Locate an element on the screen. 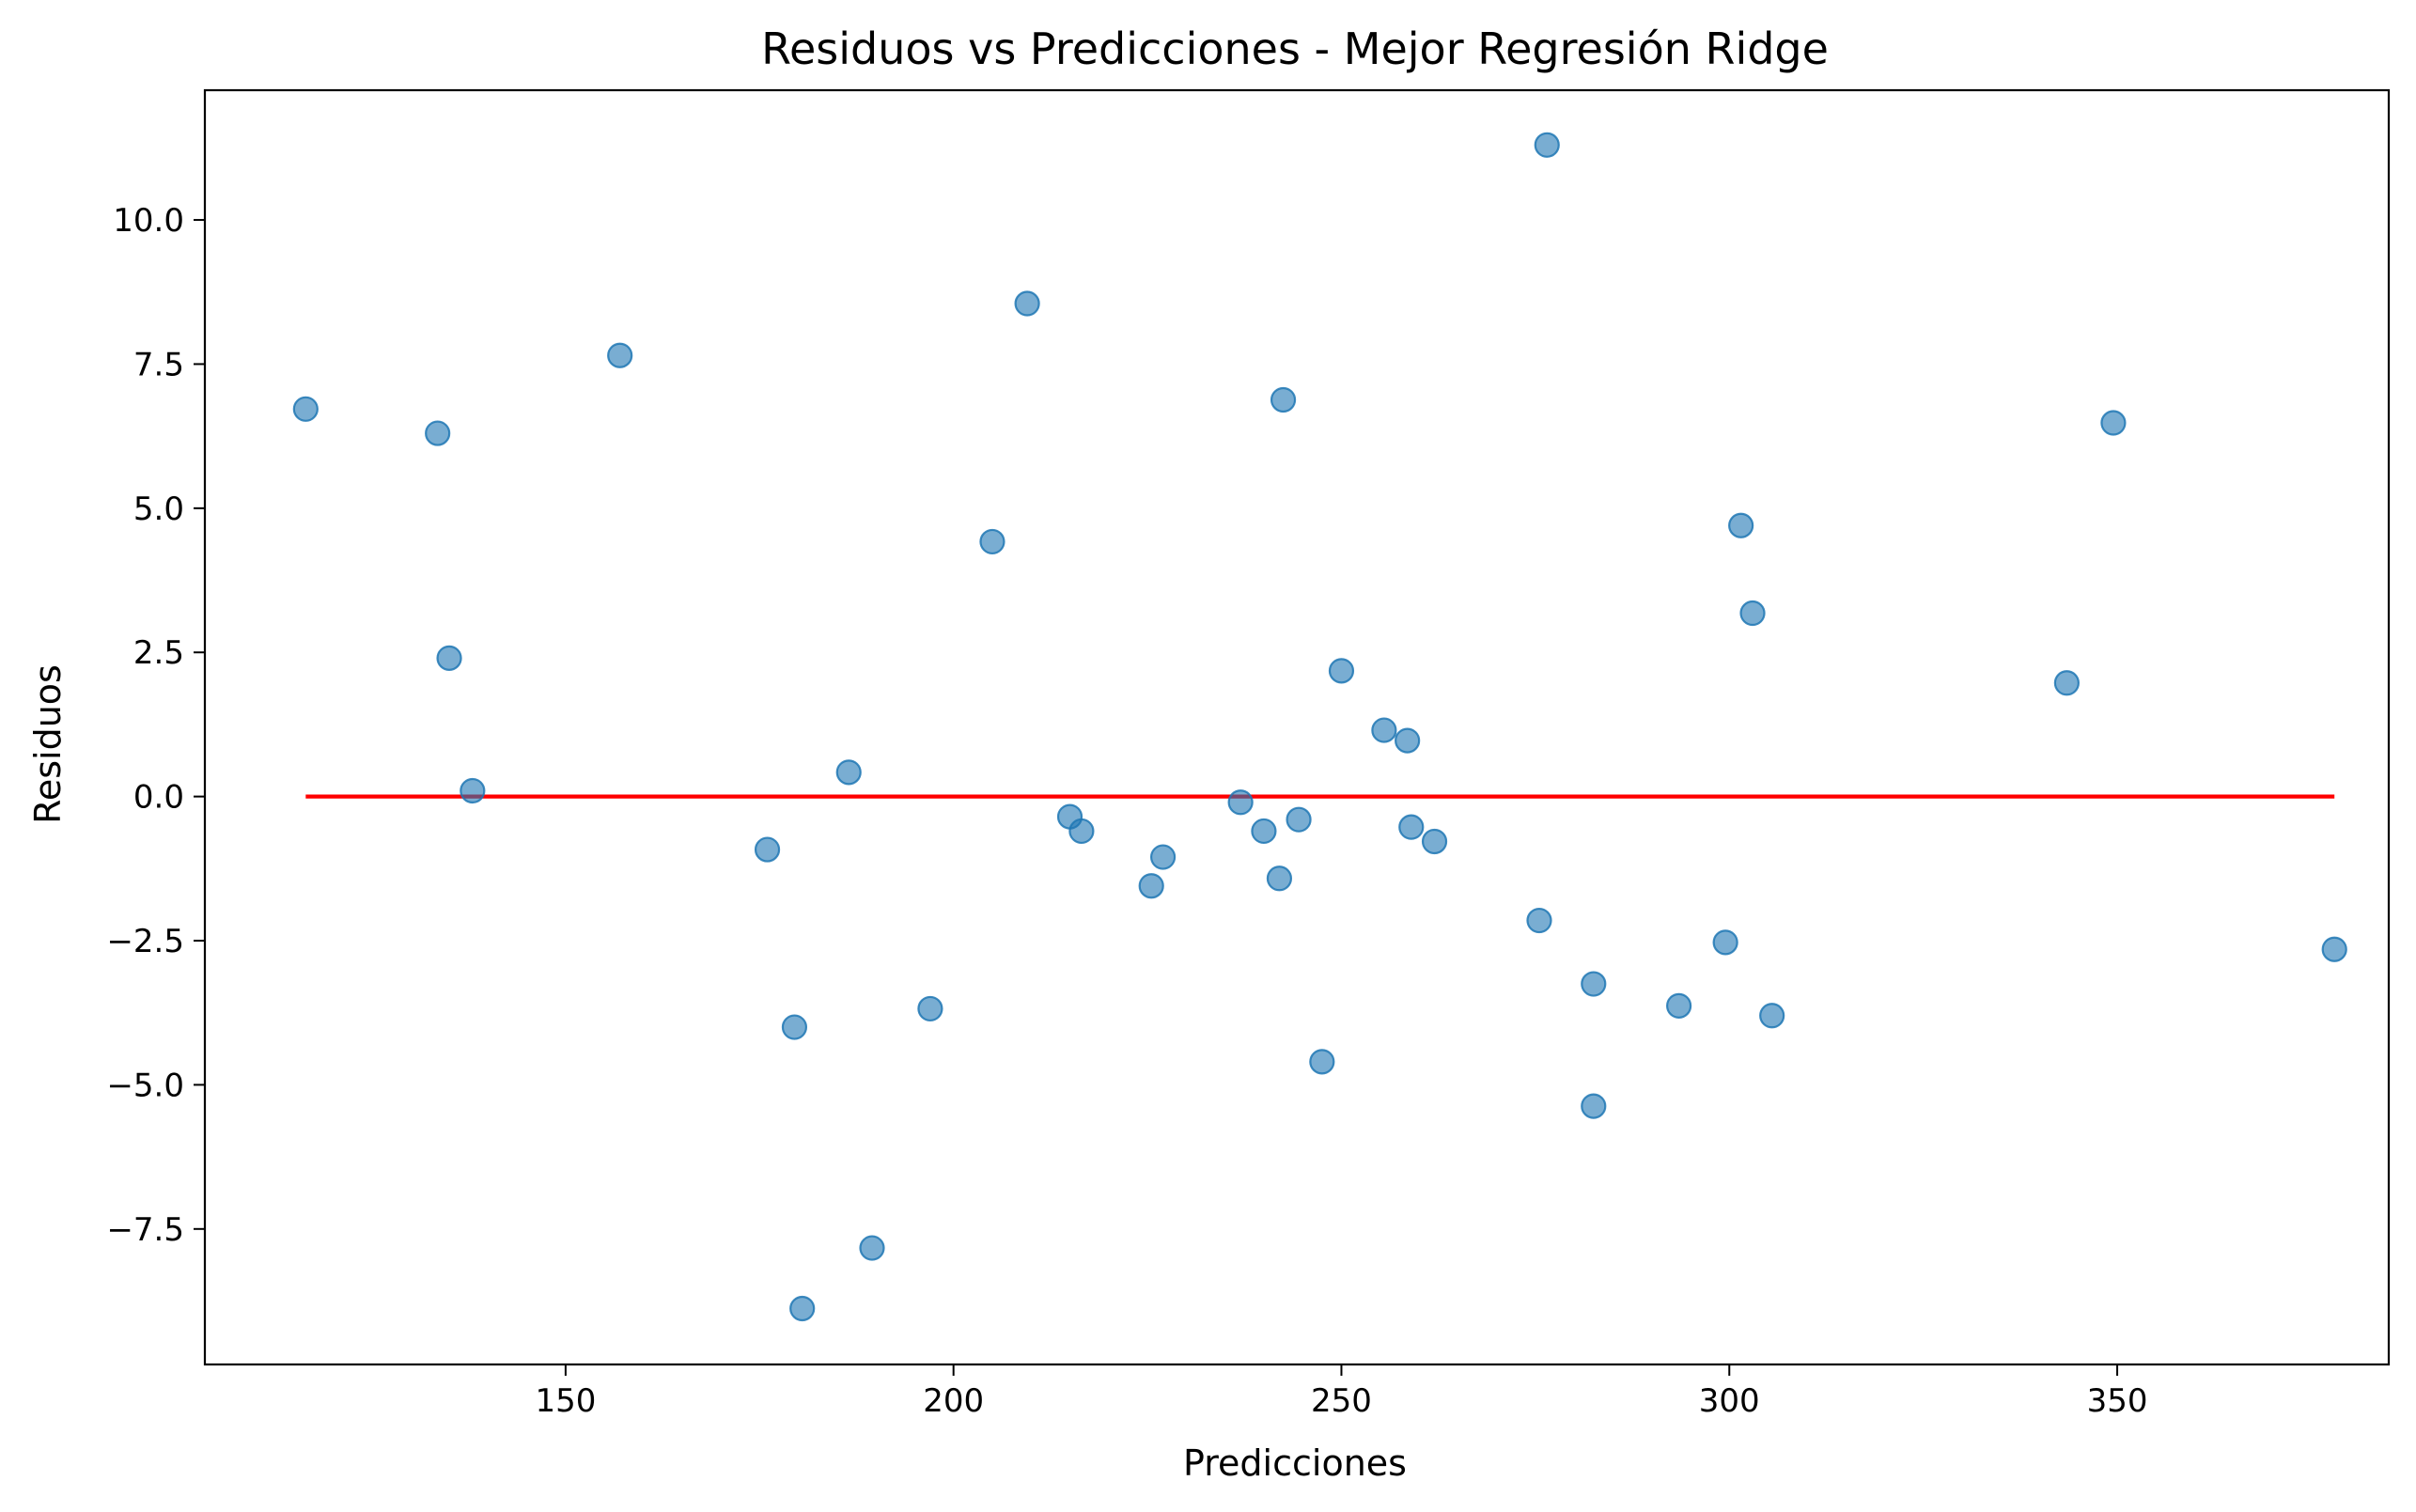 This screenshot has width=2416, height=1512. x-tick-label: 350 is located at coordinates (2117, 1401).